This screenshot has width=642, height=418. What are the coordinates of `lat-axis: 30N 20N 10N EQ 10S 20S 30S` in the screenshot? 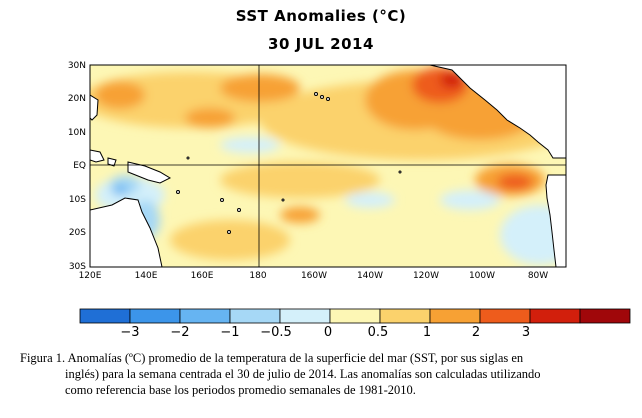 It's located at (77, 166).